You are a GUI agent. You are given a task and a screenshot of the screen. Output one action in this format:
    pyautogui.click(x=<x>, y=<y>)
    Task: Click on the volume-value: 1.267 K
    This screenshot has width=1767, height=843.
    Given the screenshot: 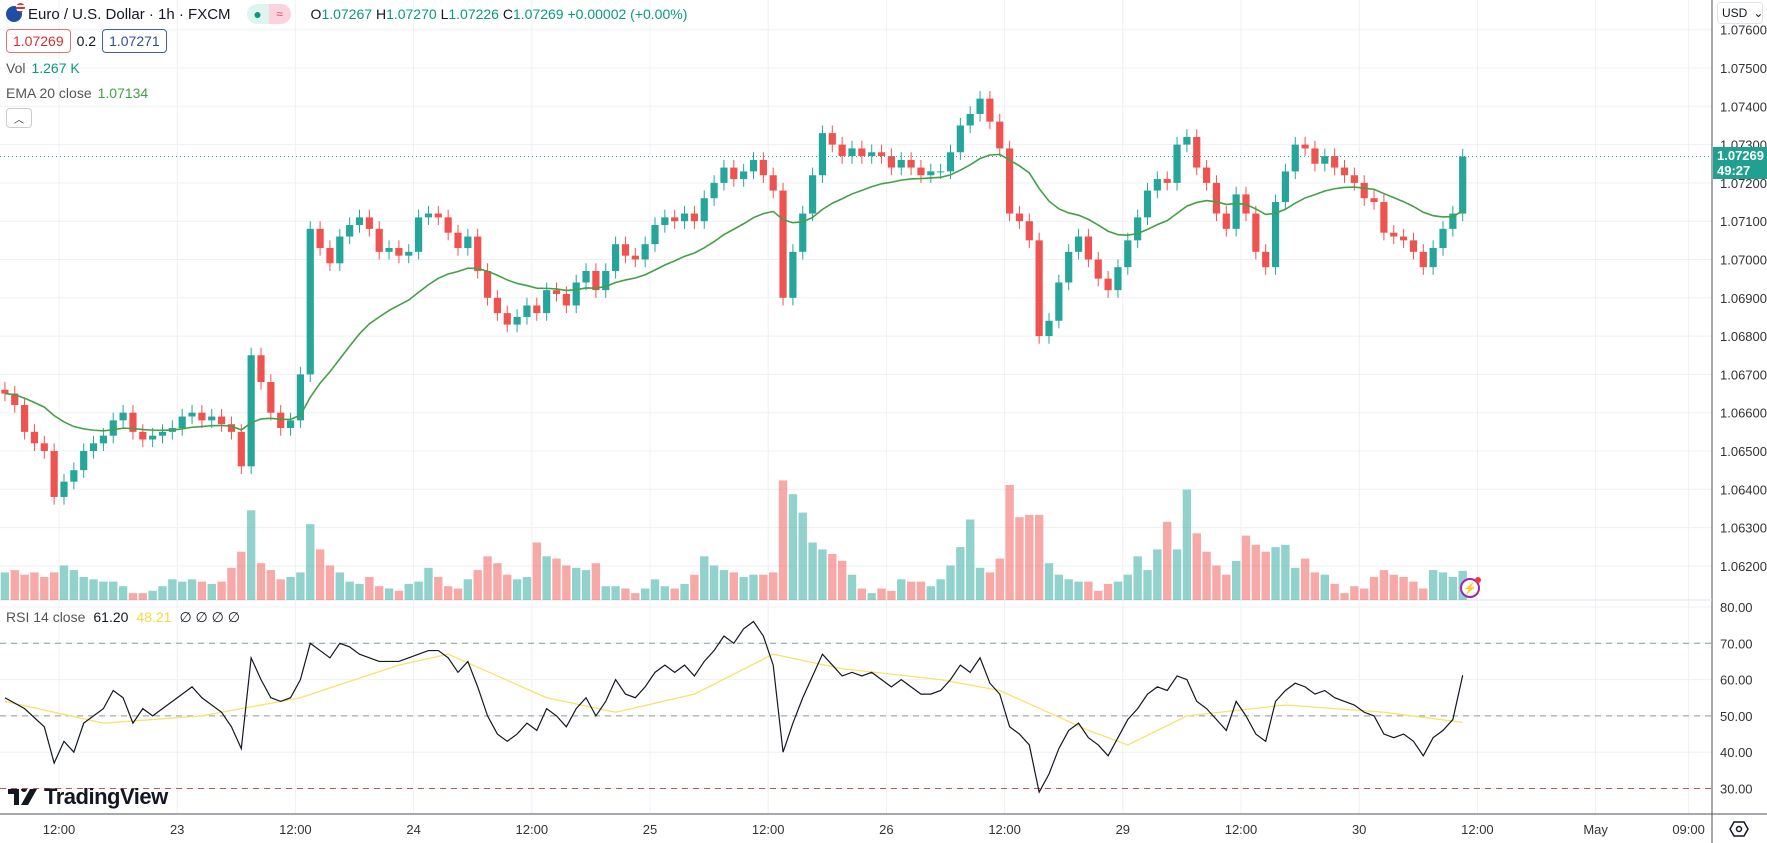 What is the action you would take?
    pyautogui.click(x=55, y=68)
    